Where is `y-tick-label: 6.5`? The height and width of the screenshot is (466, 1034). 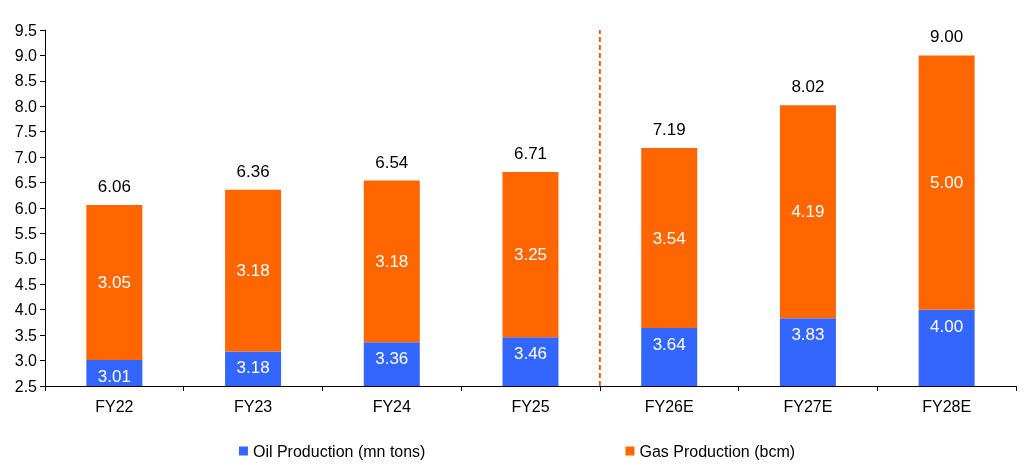 y-tick-label: 6.5 is located at coordinates (26, 183).